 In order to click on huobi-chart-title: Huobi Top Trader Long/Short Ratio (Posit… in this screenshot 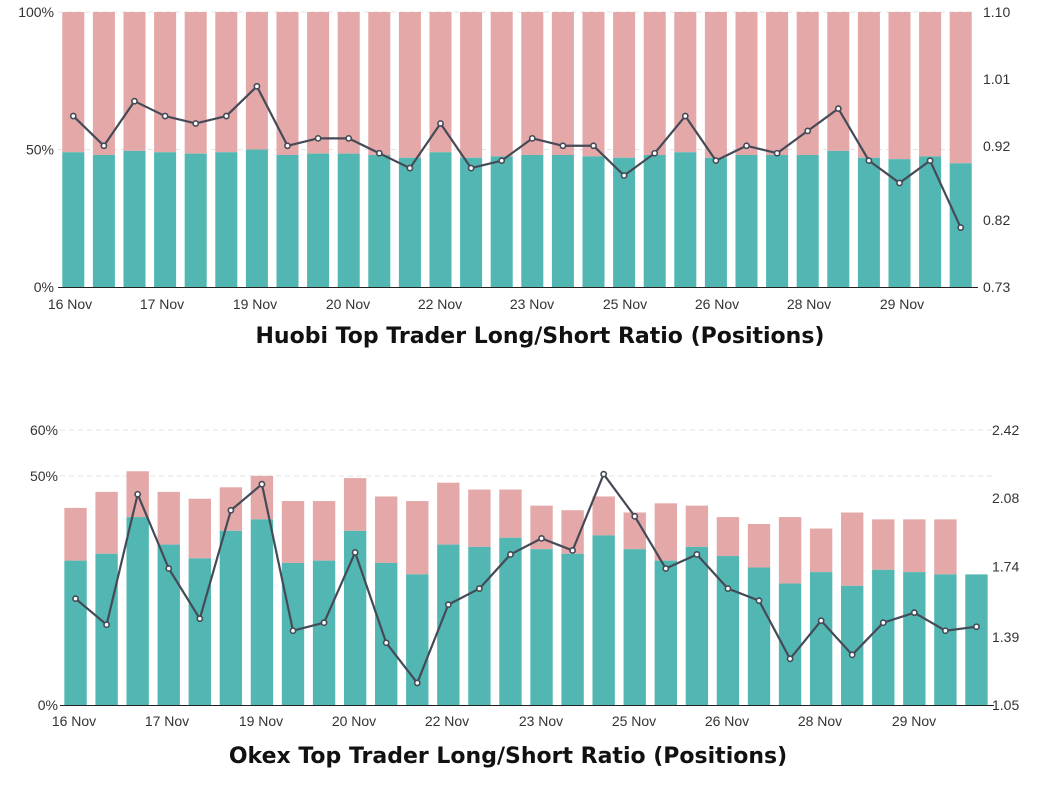, I will do `click(540, 336)`.